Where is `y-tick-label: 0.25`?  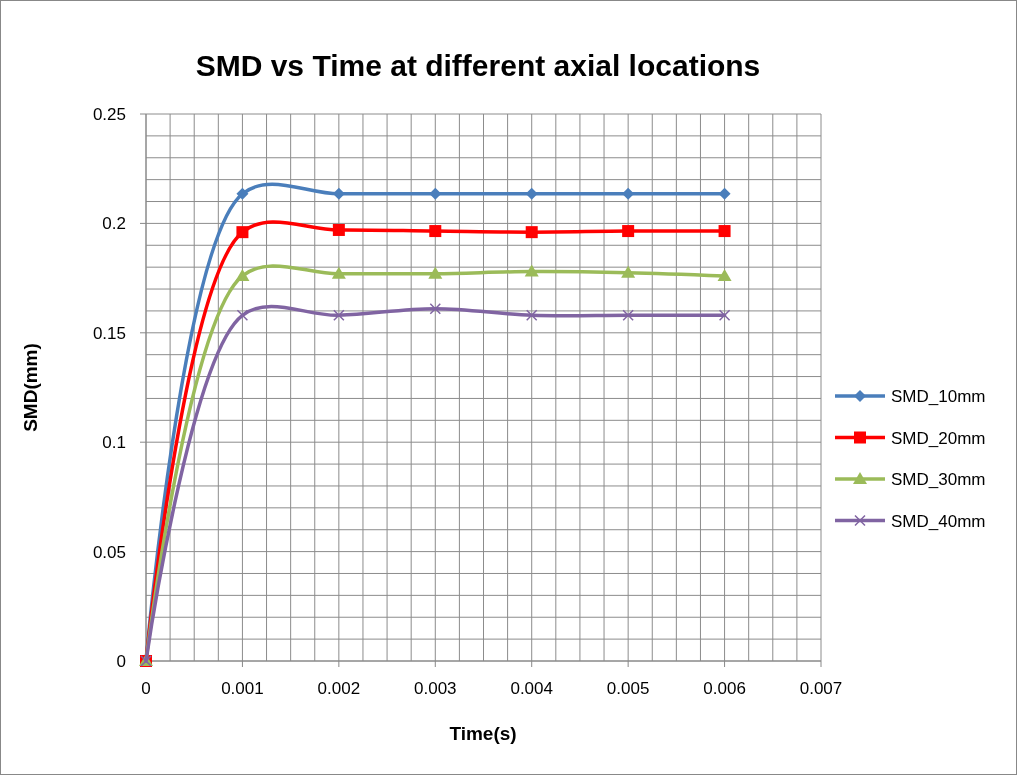 y-tick-label: 0.25 is located at coordinates (109, 114).